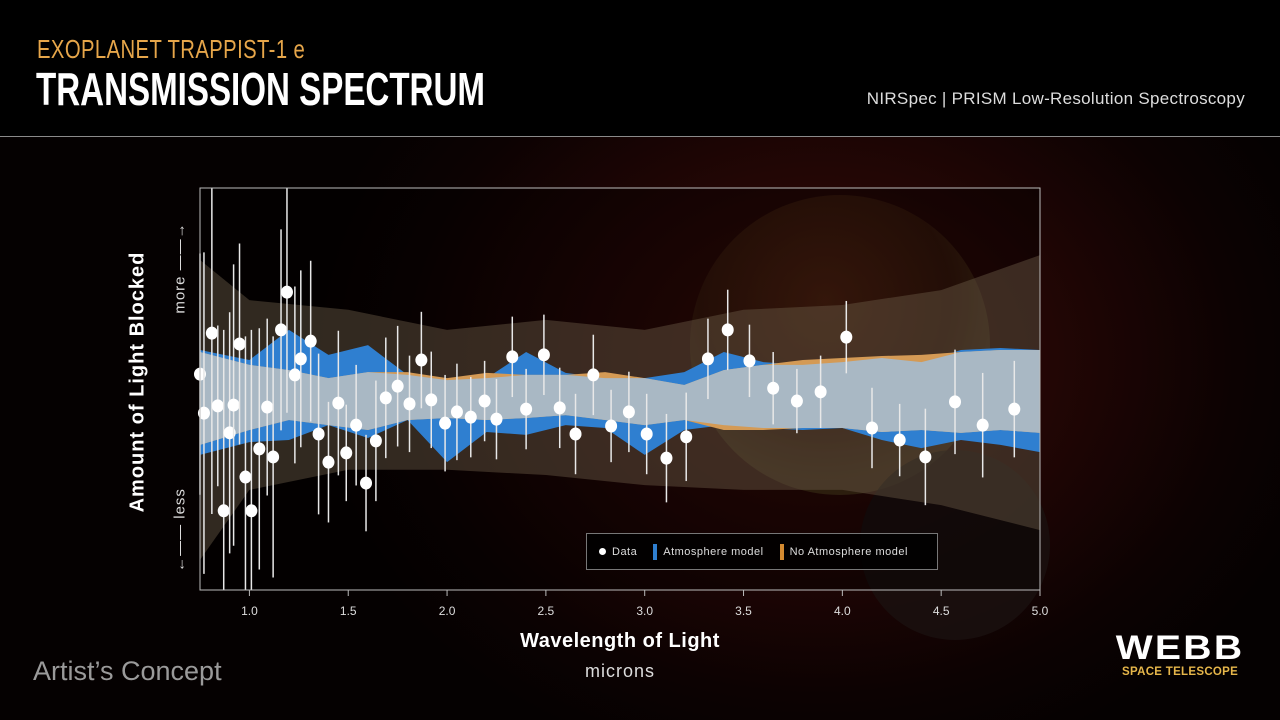  I want to click on y-axis-label: Amount of Light Blocked, so click(137, 382).